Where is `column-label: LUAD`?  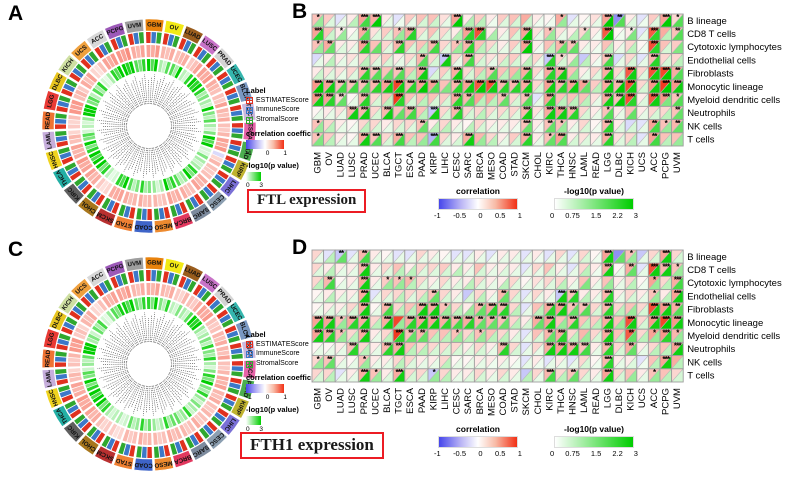 column-label: LUAD is located at coordinates (341, 400).